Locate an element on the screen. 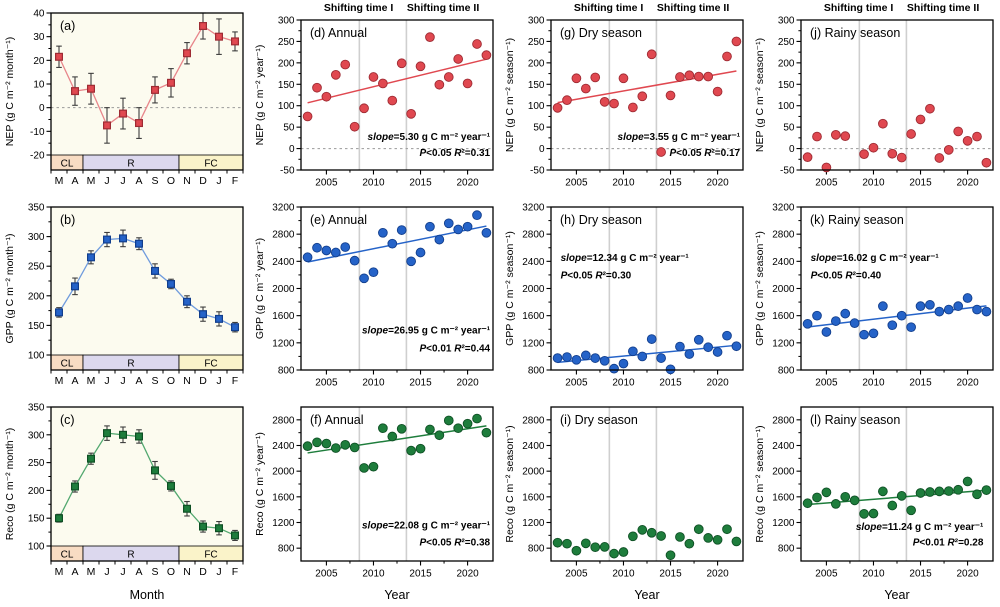 This screenshot has width=1000, height=607. series-c is located at coordinates (147, 483).